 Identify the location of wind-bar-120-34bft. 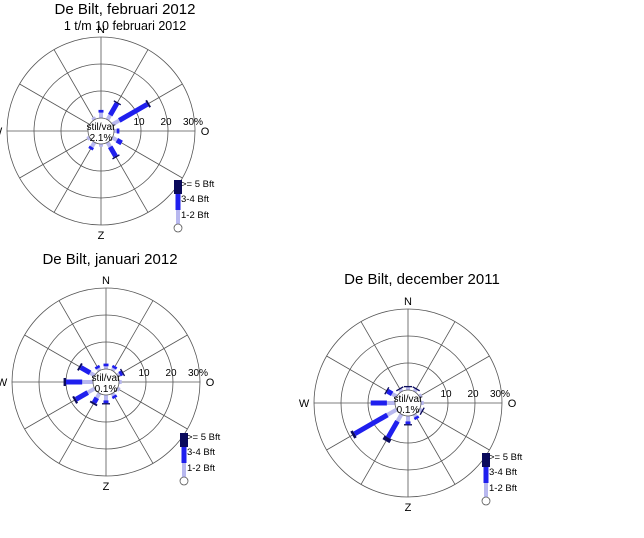
(119, 142).